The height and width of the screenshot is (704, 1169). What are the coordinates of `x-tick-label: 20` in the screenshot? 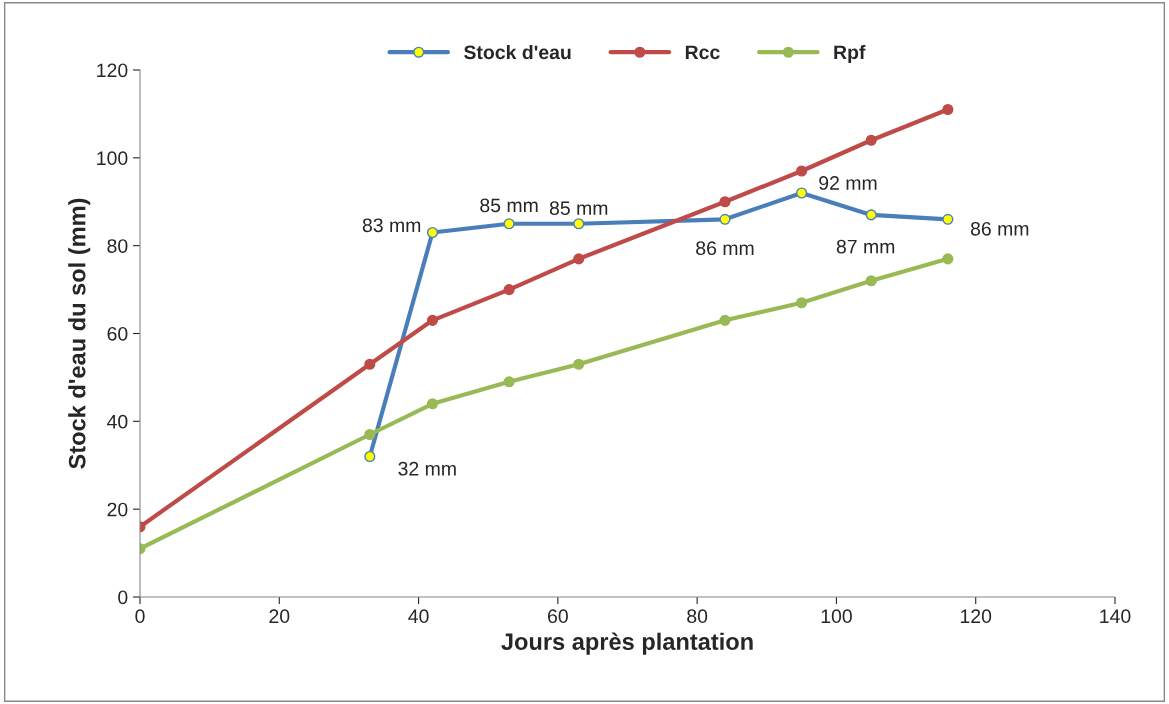 It's located at (279, 616).